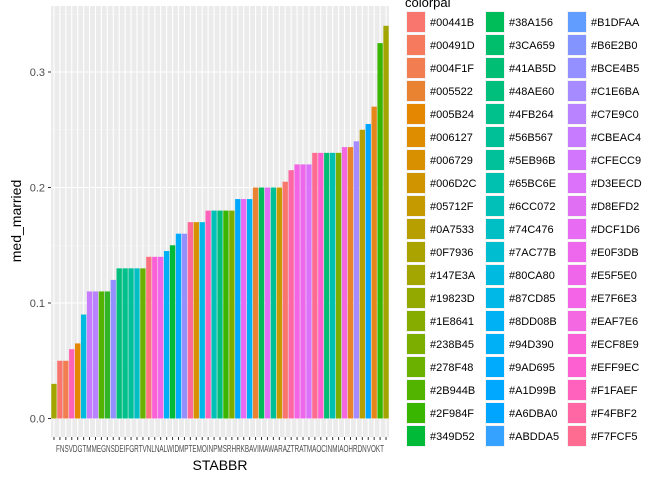 This screenshot has height=480, width=672. I want to click on legend-item: #C1E6BA, so click(603, 91).